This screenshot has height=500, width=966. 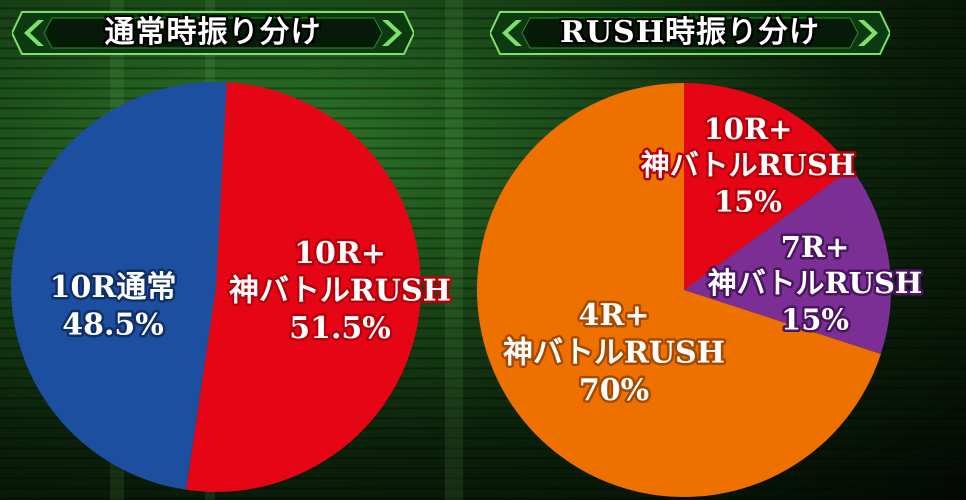 I want to click on chart-title-banner-rush: RUSH時振り分け, so click(x=690, y=33).